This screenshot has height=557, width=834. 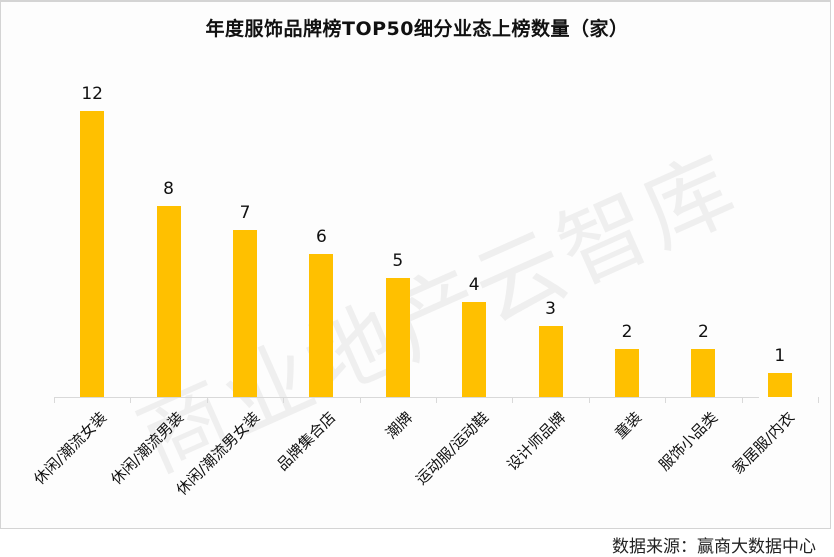 What do you see at coordinates (780, 356) in the screenshot?
I see `data-label: 1` at bounding box center [780, 356].